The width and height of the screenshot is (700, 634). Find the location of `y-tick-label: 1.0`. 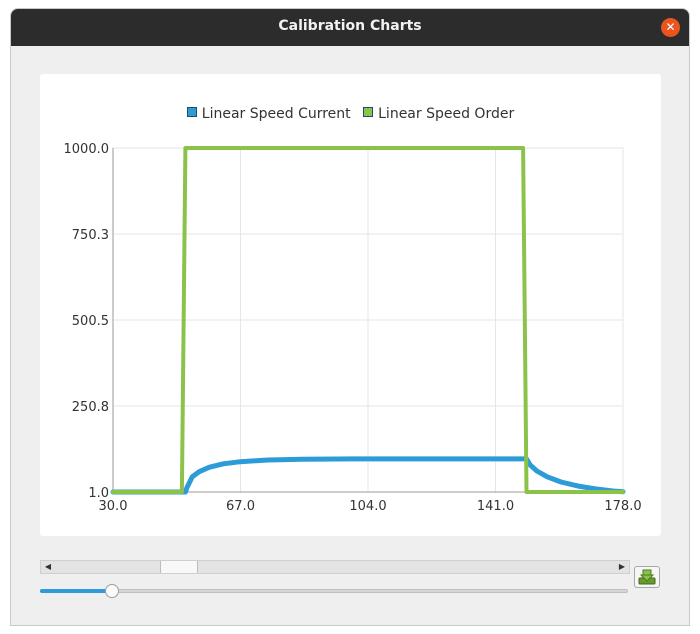

y-tick-label: 1.0 is located at coordinates (98, 493).